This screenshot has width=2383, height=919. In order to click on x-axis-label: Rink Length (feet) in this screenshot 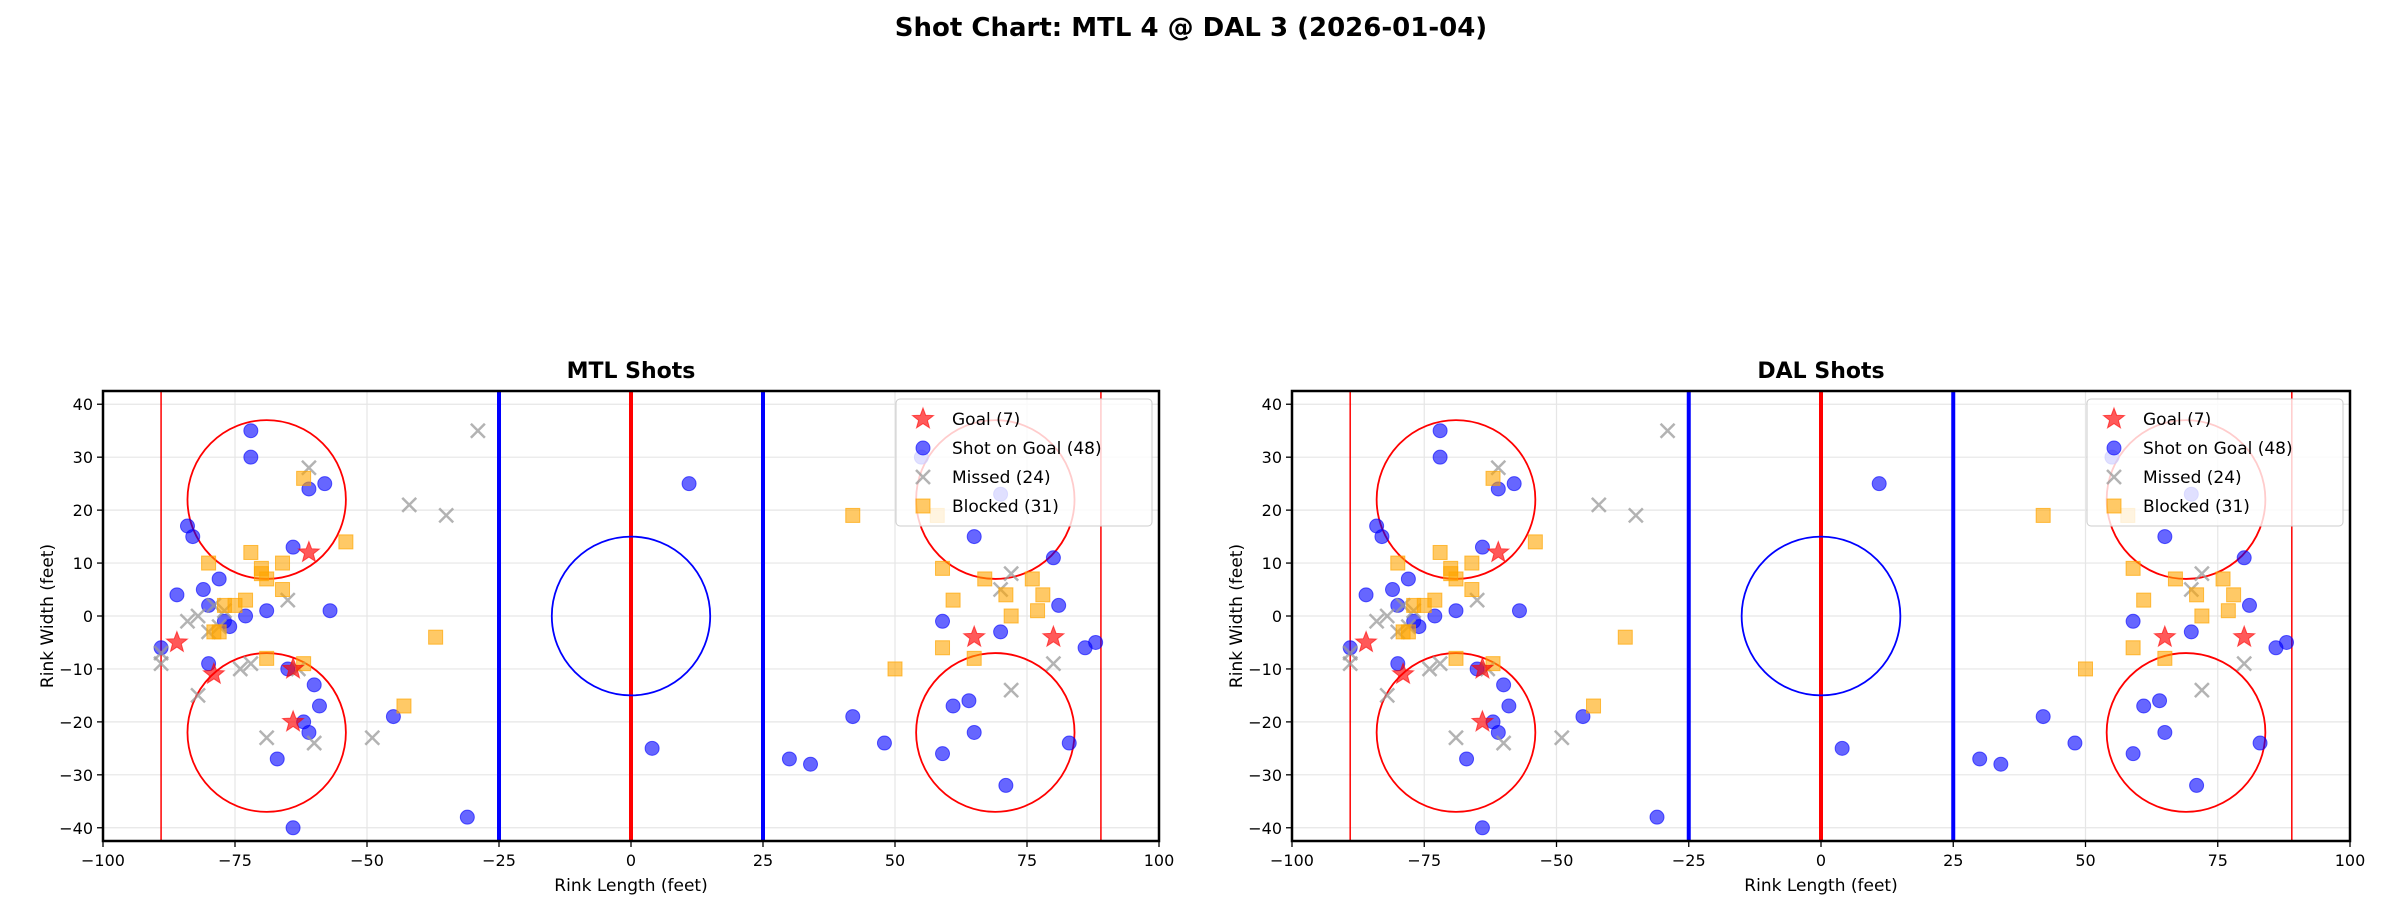, I will do `click(1820, 886)`.